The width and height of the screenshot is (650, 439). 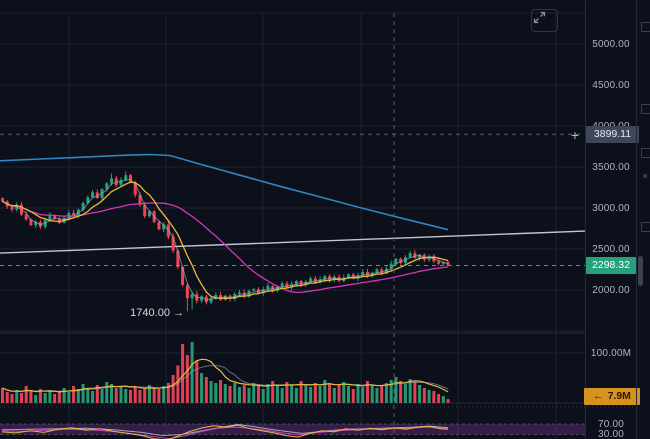 I want to click on crosshair-price-value: 3899.11, so click(x=612, y=134).